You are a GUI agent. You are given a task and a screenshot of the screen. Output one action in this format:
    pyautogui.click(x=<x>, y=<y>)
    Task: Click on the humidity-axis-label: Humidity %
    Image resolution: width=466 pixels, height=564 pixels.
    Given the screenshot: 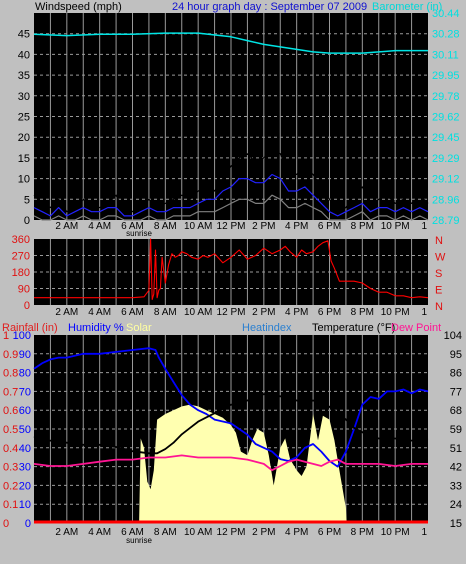 What is the action you would take?
    pyautogui.click(x=96, y=328)
    